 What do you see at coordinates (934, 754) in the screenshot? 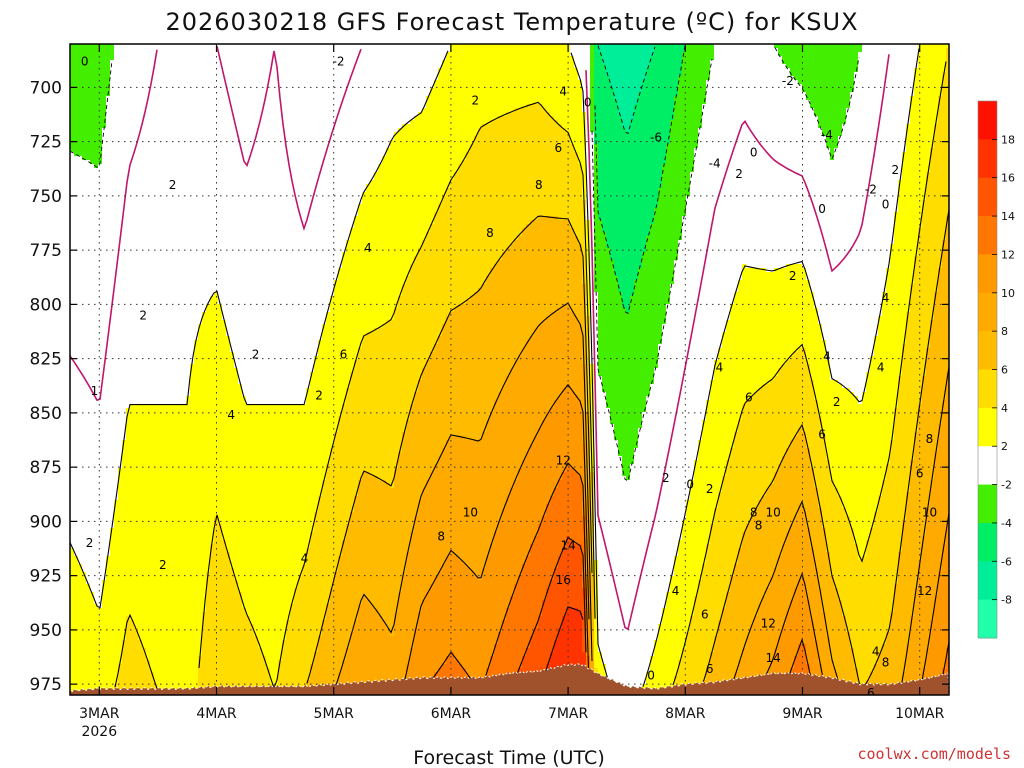
I see `credit-link: coolwx.com/models` at bounding box center [934, 754].